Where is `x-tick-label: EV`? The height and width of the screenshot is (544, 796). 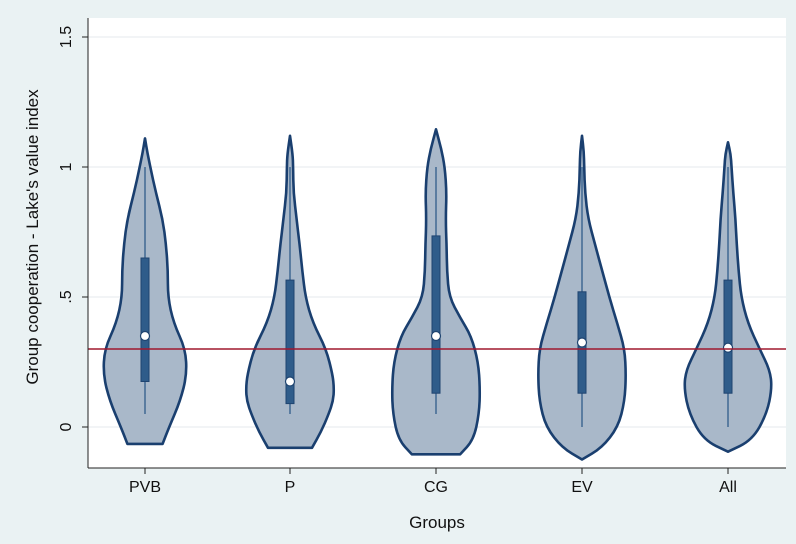 x-tick-label: EV is located at coordinates (582, 487).